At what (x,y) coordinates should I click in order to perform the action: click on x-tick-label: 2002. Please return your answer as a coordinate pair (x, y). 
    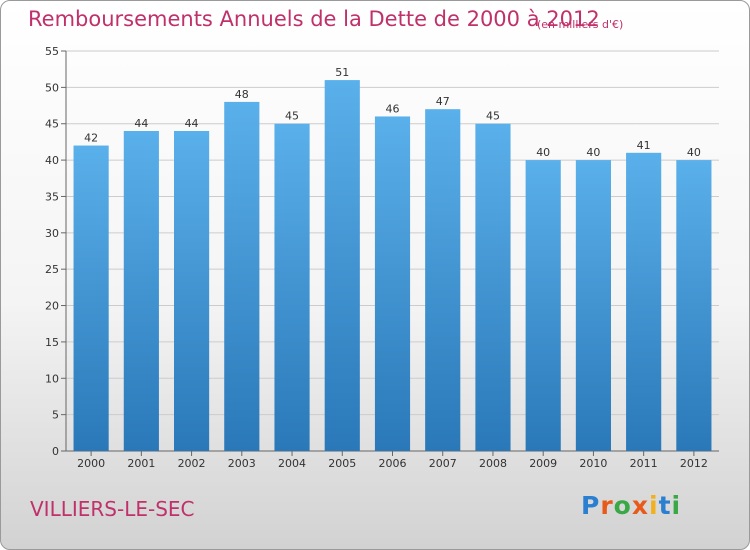
    Looking at the image, I should click on (192, 463).